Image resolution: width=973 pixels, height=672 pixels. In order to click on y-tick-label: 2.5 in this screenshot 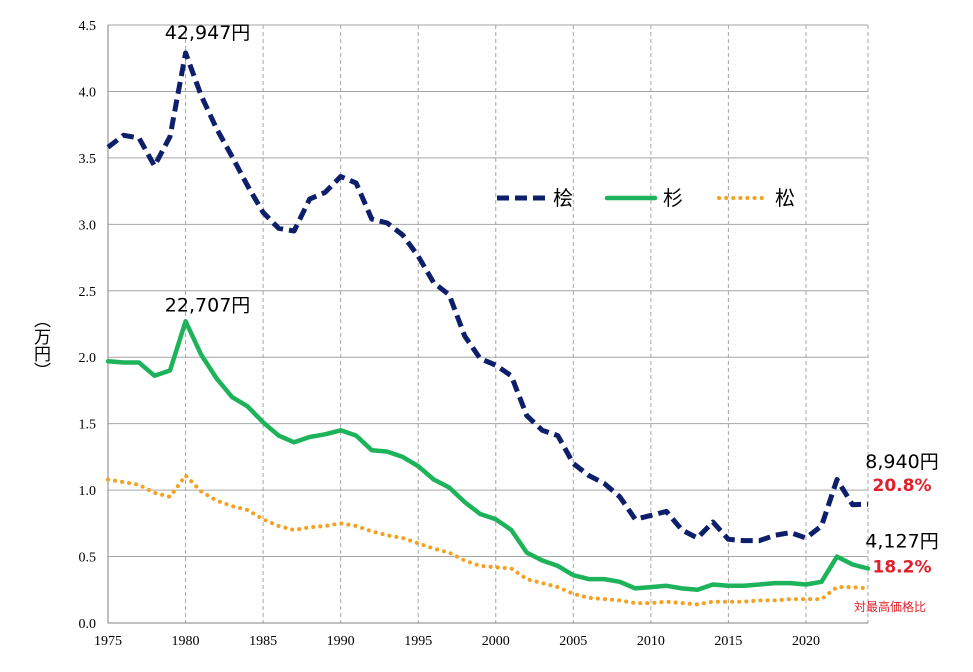, I will do `click(88, 292)`.